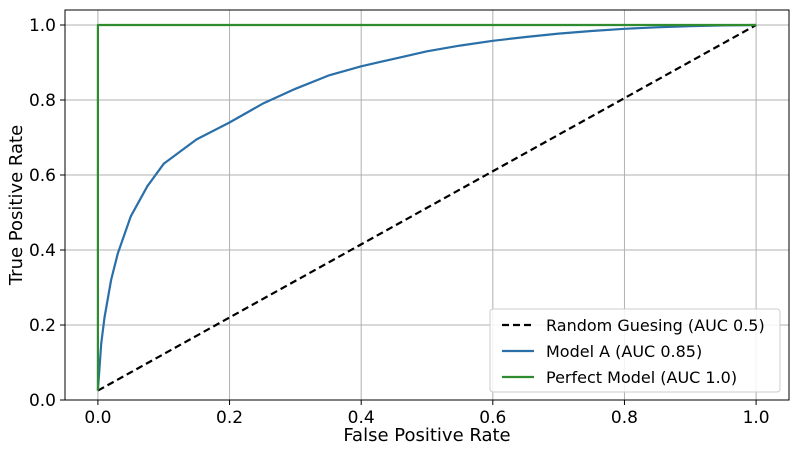  Describe the element at coordinates (426, 435) in the screenshot. I see `x-axis-label: False Positive Rate` at that location.